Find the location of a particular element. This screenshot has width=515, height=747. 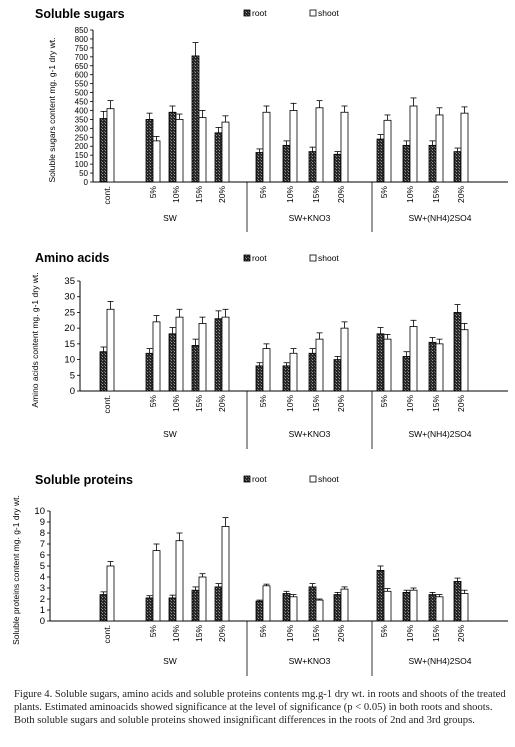

y-tick-label: 0 is located at coordinates (72, 391).